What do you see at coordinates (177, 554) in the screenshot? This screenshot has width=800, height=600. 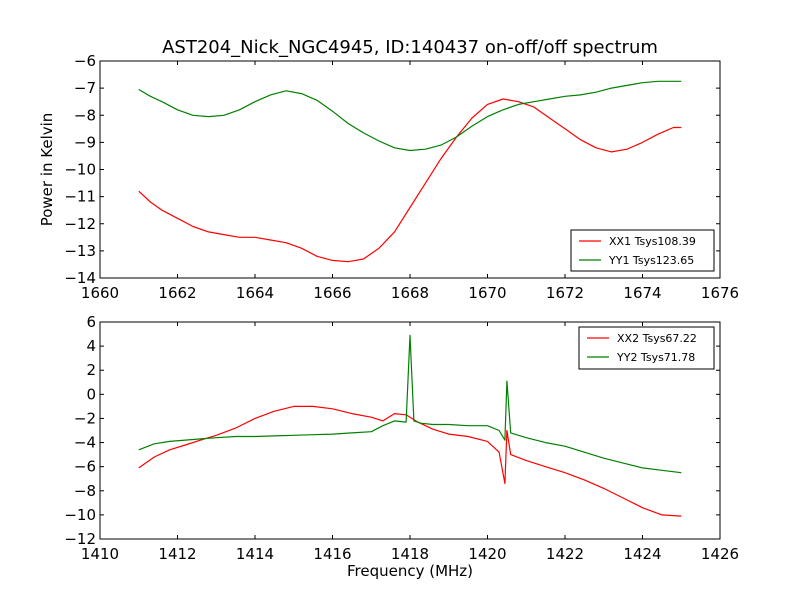 I see `x-tick-label: 1412` at bounding box center [177, 554].